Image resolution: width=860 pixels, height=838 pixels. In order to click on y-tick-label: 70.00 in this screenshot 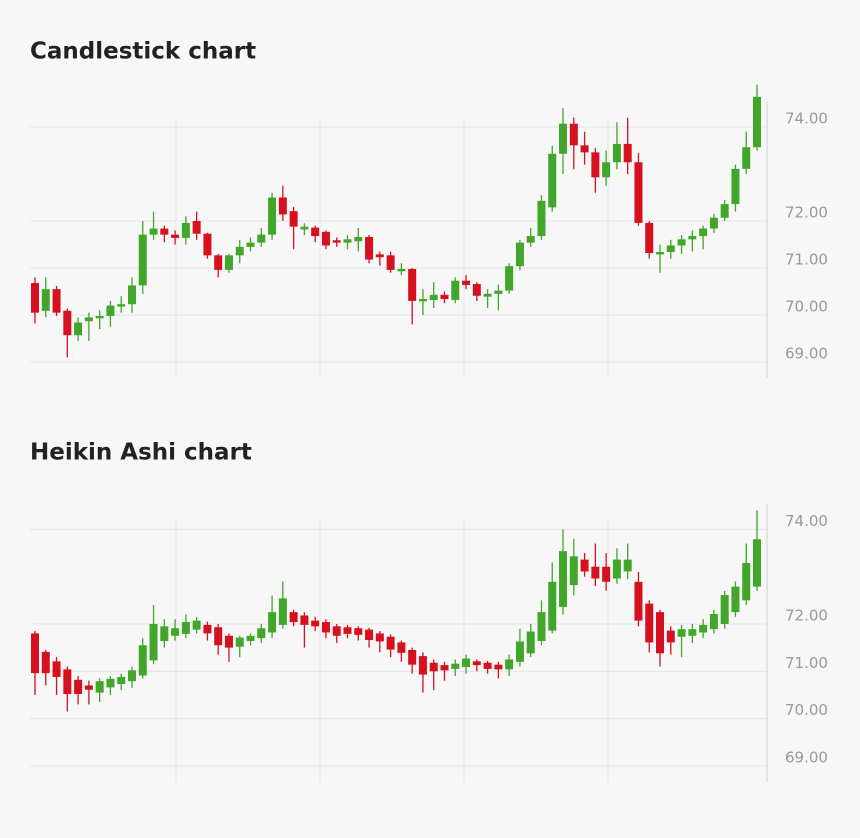, I will do `click(806, 710)`.